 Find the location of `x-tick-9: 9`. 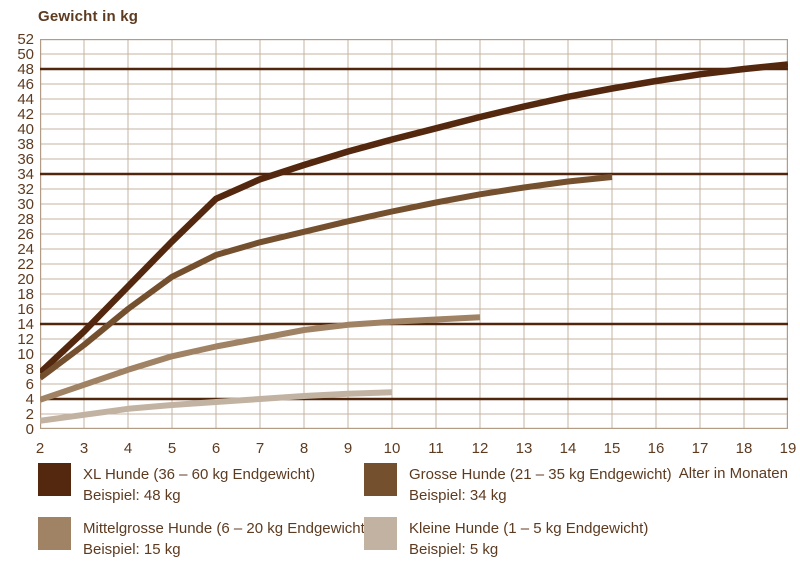

x-tick-9: 9 is located at coordinates (348, 448).